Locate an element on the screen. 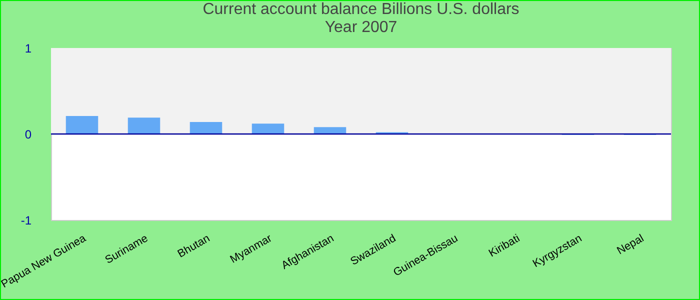 Image resolution: width=700 pixels, height=300 pixels. chart-title: Current account balance Billions U.S. dollars is located at coordinates (361, 9).